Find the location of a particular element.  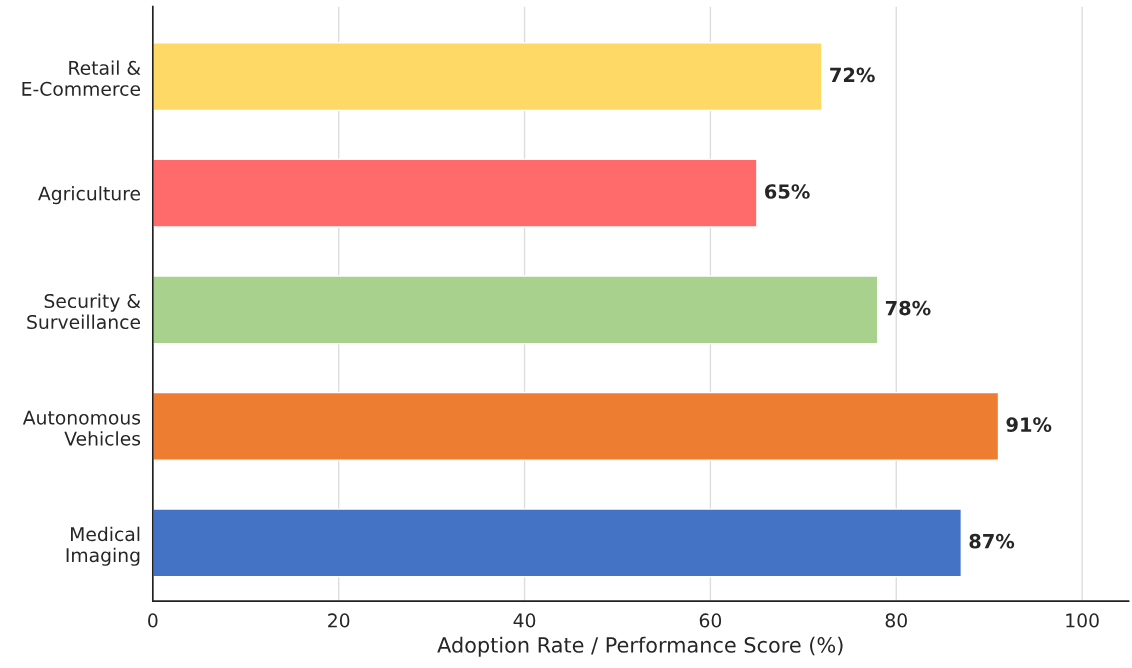

x-tick-label: 20 is located at coordinates (339, 620).